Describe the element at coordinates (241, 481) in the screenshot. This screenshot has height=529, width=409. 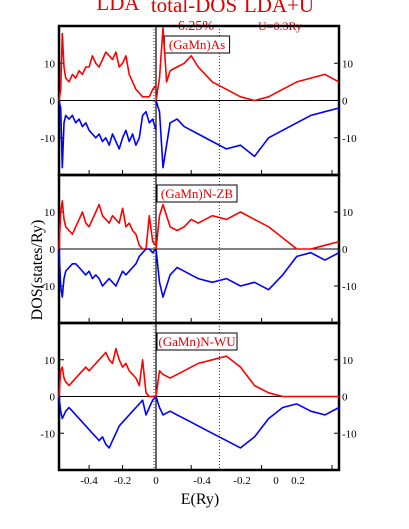
I see `x-tick-label-right: -0.2` at that location.